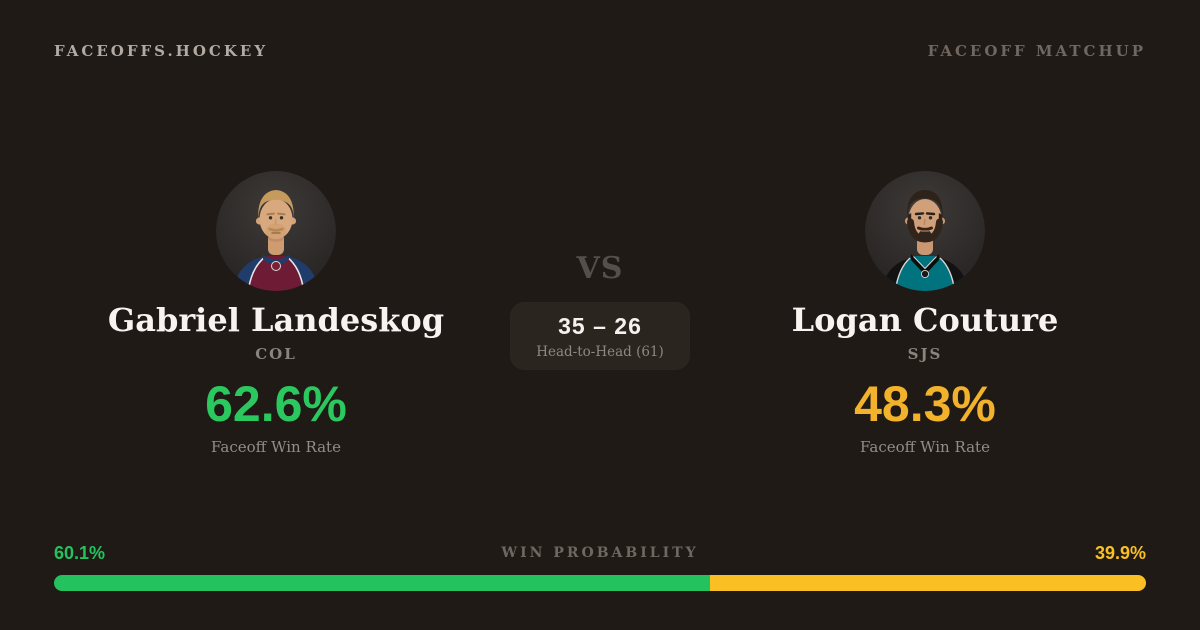 This screenshot has height=630, width=1200. What do you see at coordinates (600, 326) in the screenshot?
I see `head-to-head-score: 35 – 26` at bounding box center [600, 326].